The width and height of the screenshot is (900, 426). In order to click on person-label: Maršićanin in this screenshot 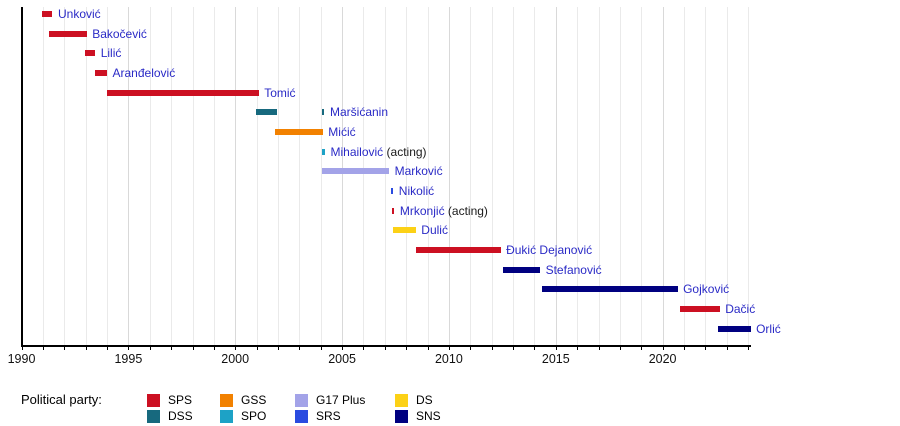, I will do `click(359, 112)`.